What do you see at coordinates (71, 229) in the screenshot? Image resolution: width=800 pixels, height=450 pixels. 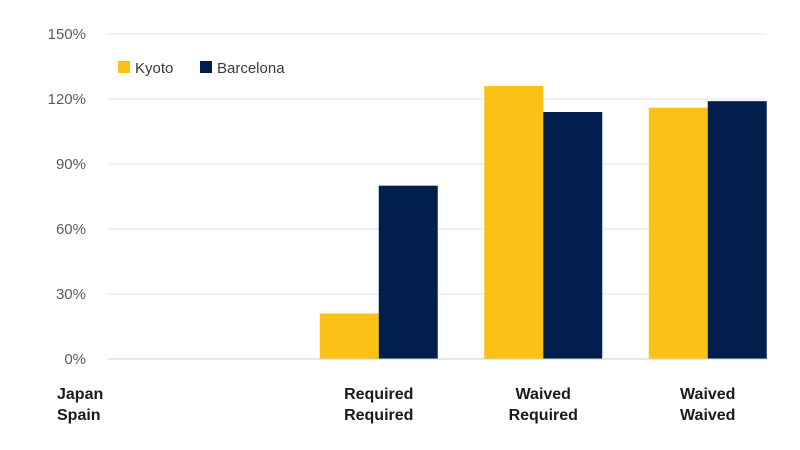 I see `y-tick-label: 60%` at bounding box center [71, 229].